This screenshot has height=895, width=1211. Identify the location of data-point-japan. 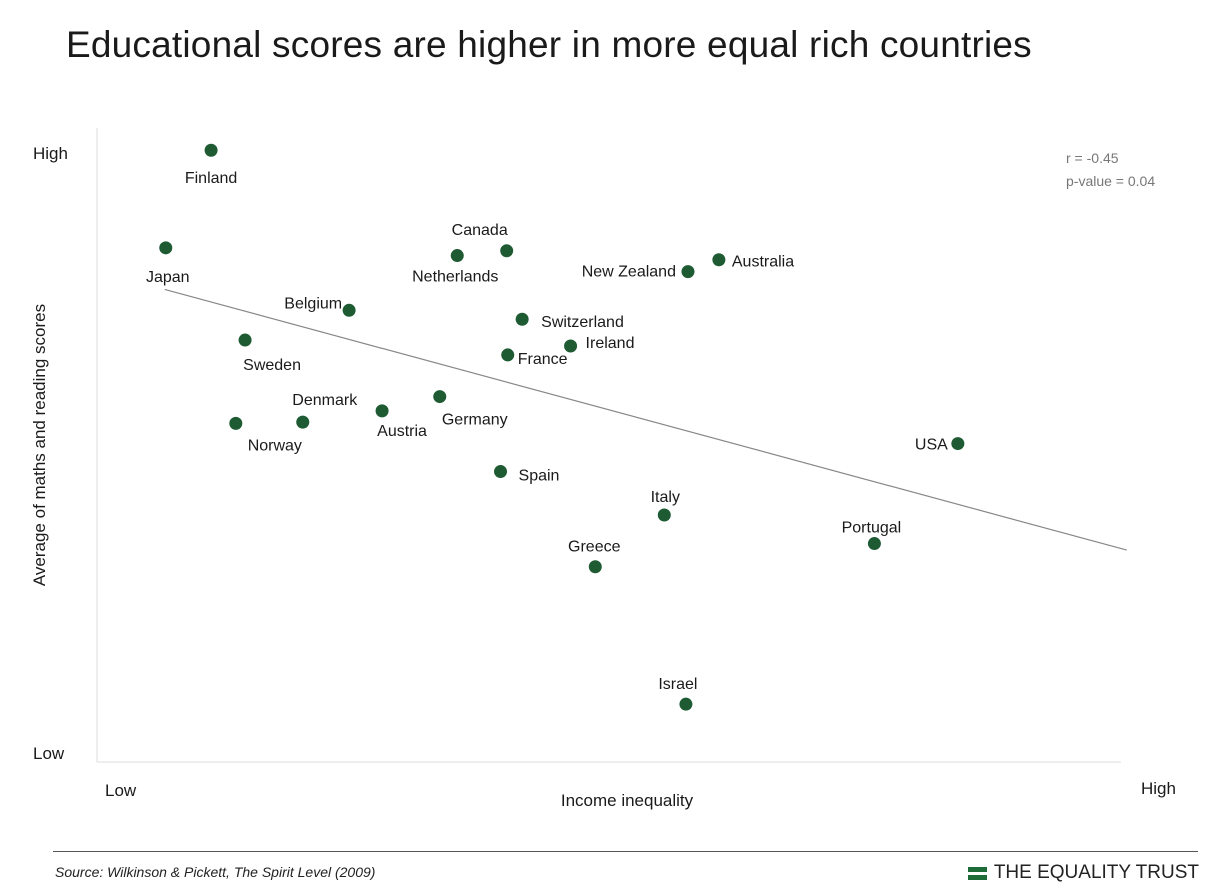
(166, 248).